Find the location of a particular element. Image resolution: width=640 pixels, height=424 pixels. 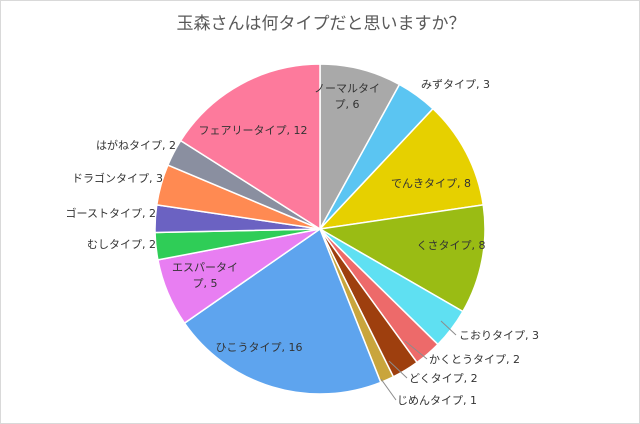

data-label-1: みずタイプ, 3 is located at coordinates (455, 84).